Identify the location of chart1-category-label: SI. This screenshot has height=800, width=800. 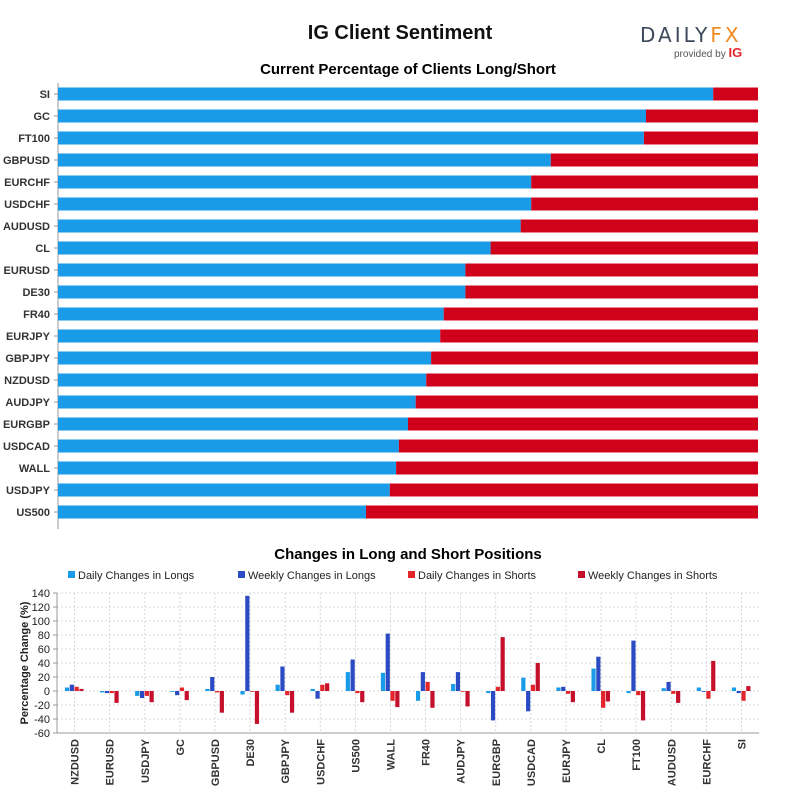
(45, 95).